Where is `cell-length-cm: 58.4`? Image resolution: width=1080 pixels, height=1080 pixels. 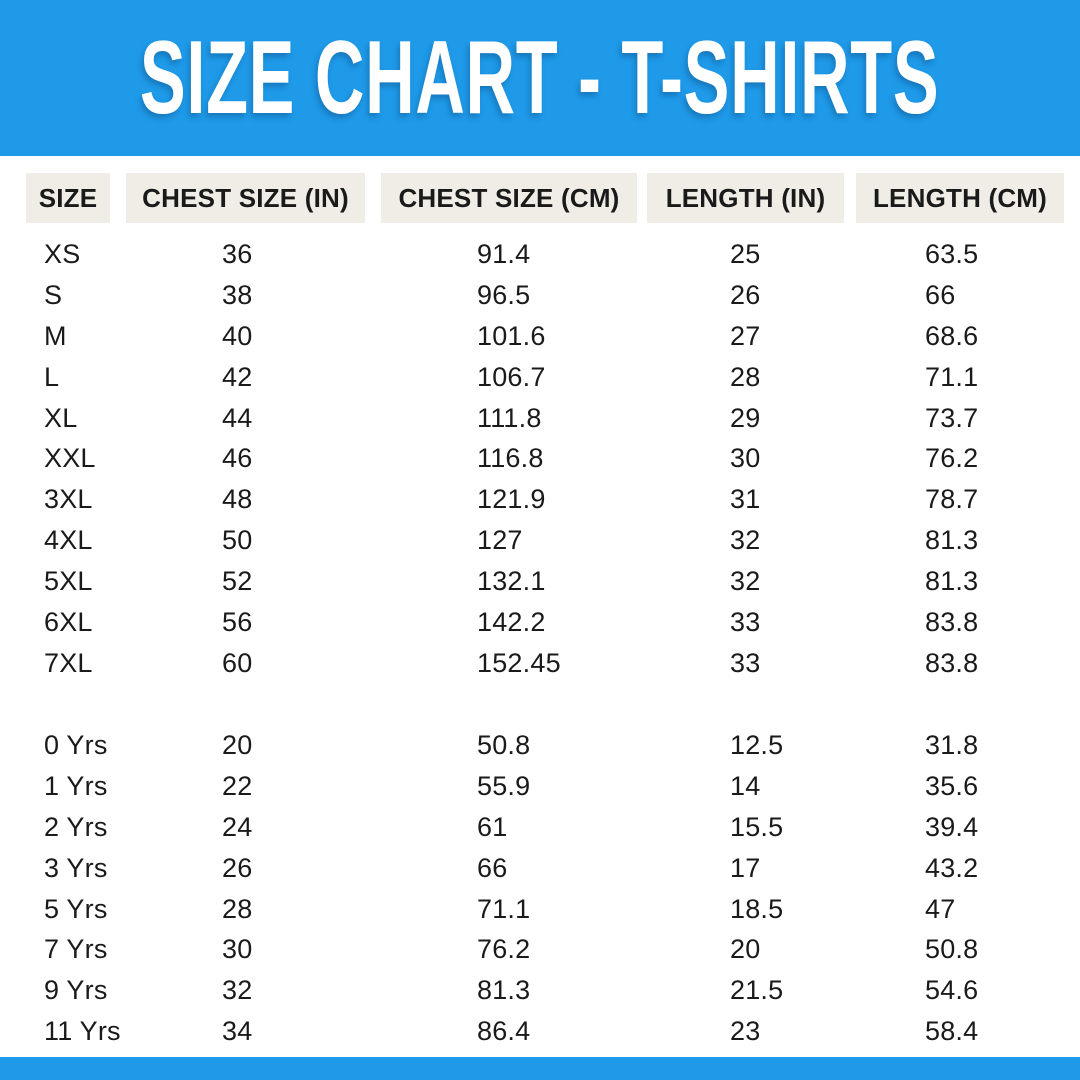
cell-length-cm: 58.4 is located at coordinates (952, 1031).